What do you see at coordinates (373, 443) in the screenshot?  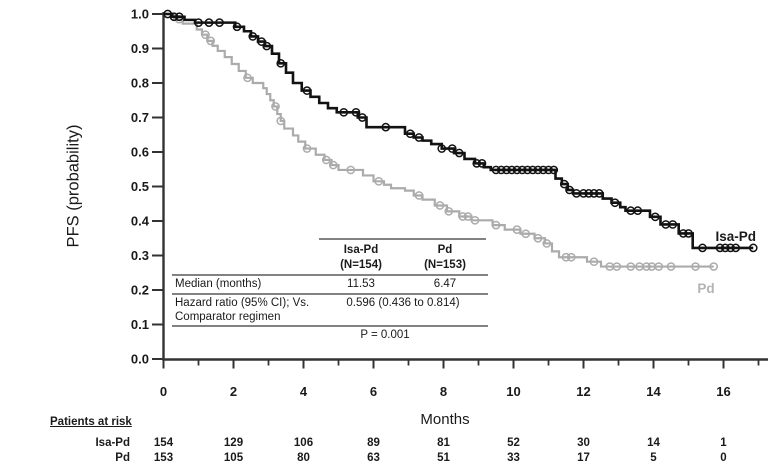 I see `risk-count: 89` at bounding box center [373, 443].